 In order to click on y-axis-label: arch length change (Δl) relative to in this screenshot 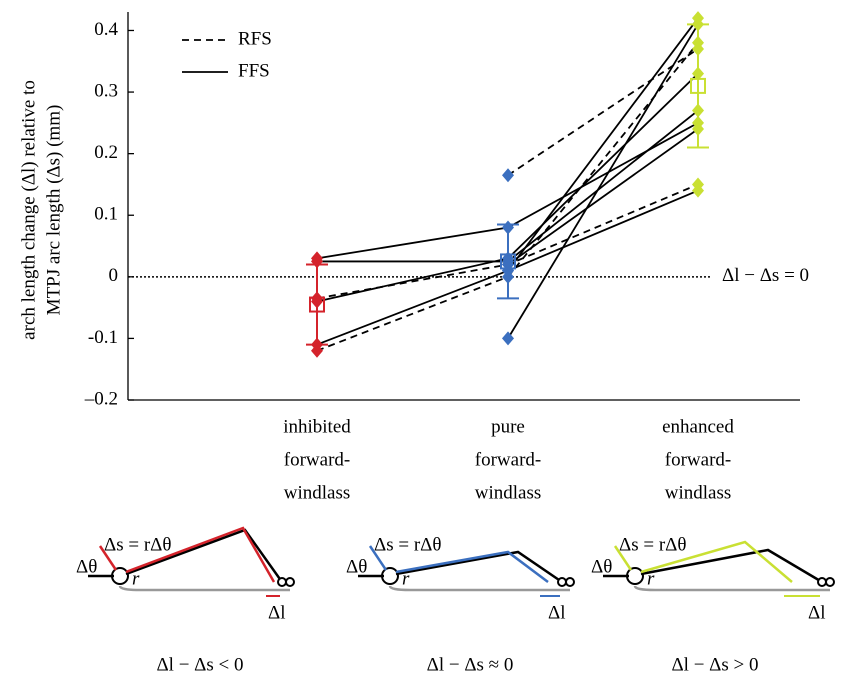, I will do `click(28, 210)`.